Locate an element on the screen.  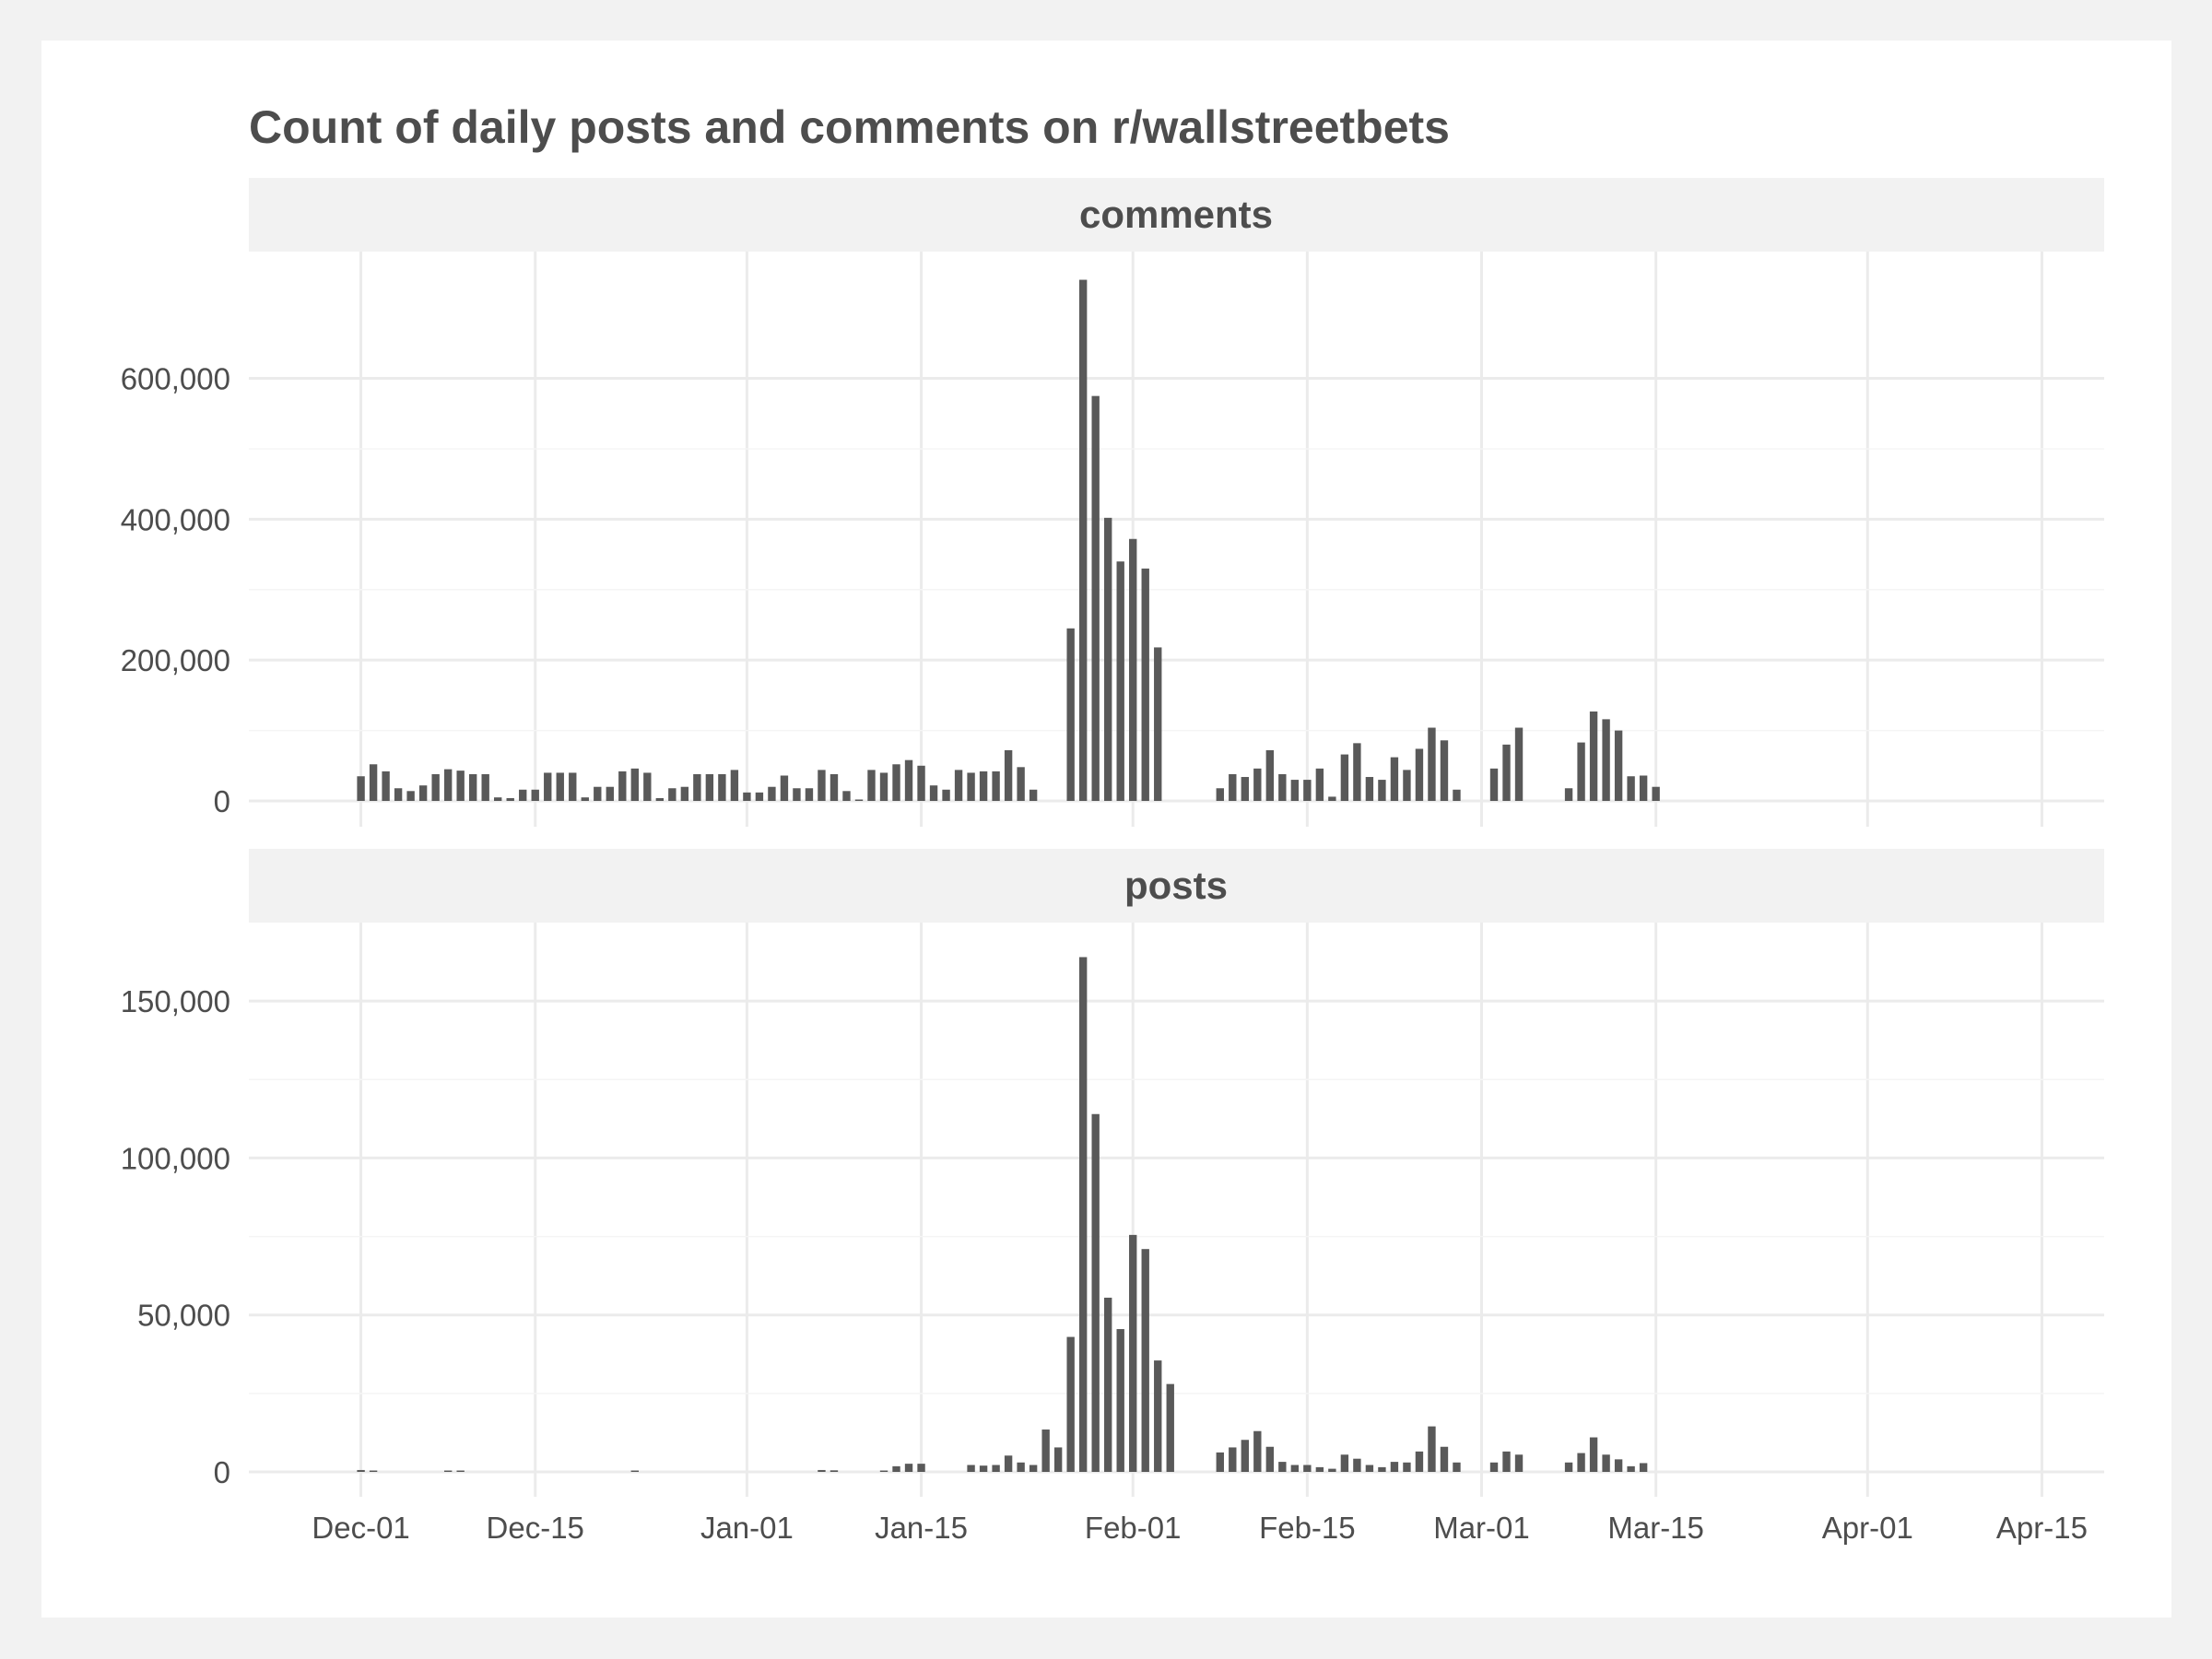
strip-label-comments: comments is located at coordinates (1176, 214).